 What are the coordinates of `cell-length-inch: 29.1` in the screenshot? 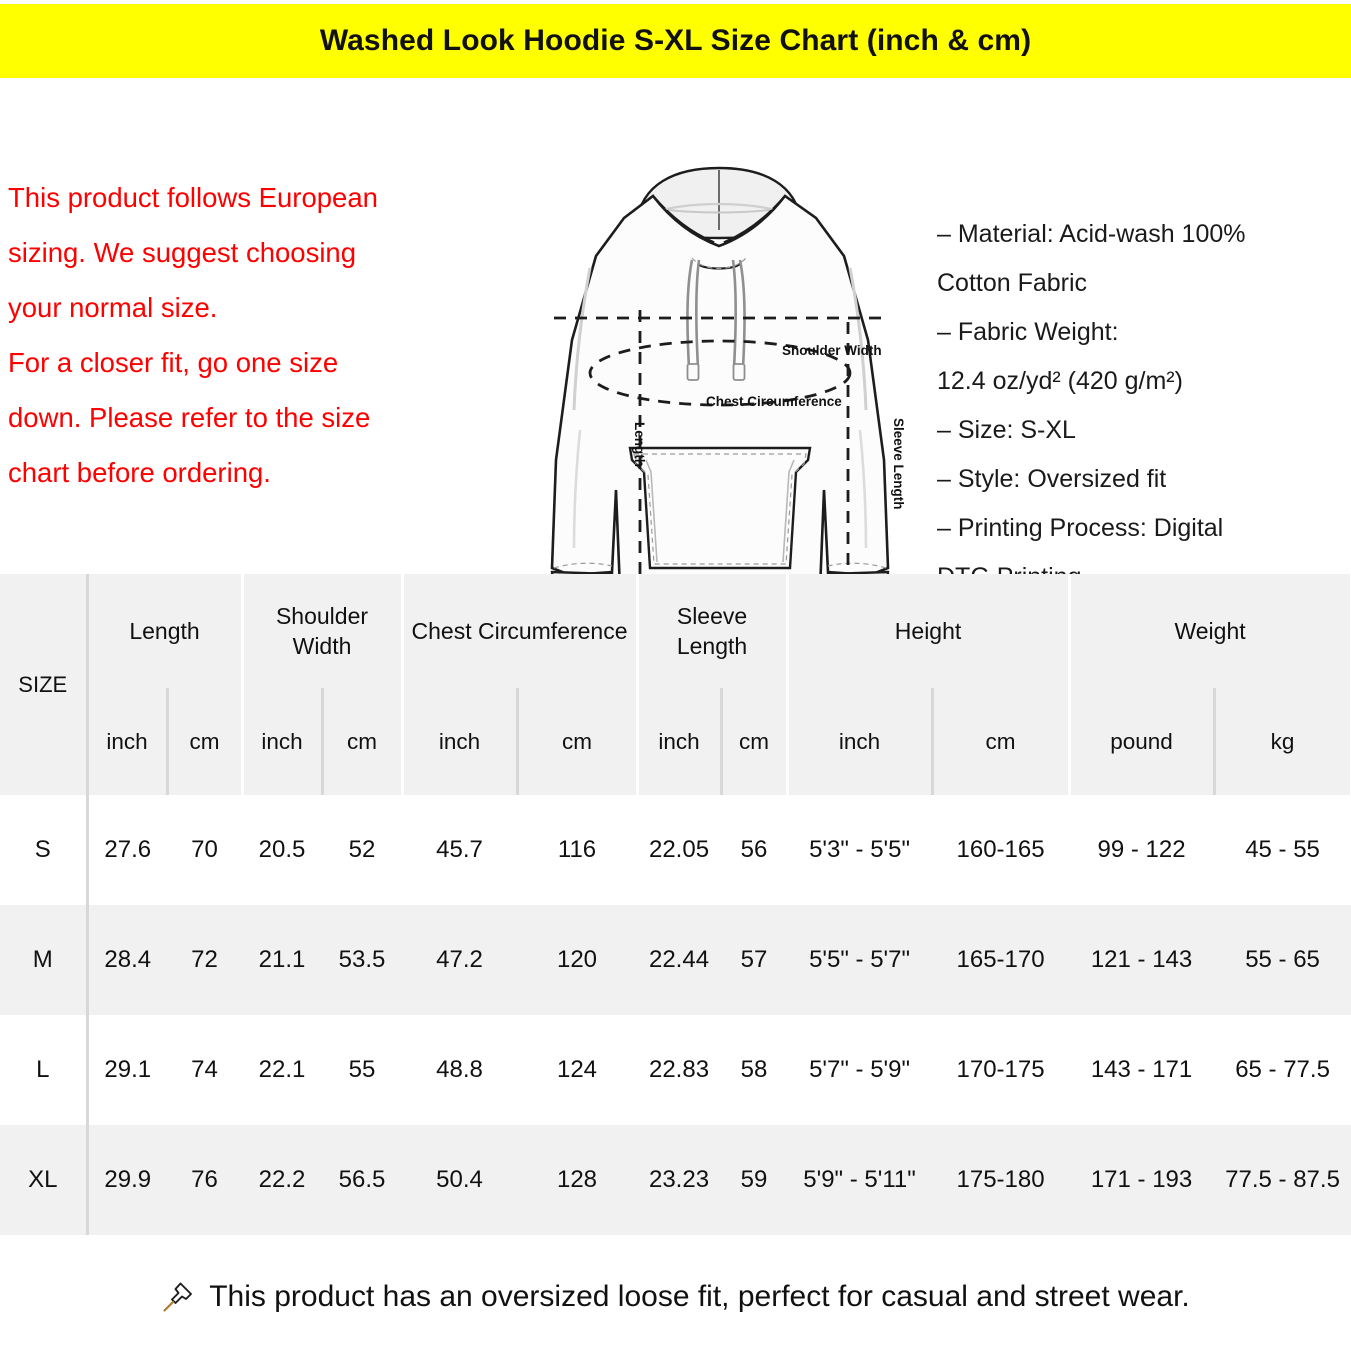 It's located at (128, 1069).